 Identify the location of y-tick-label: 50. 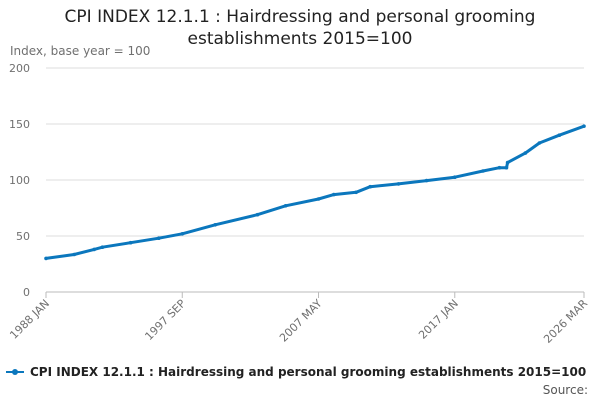
(23, 236).